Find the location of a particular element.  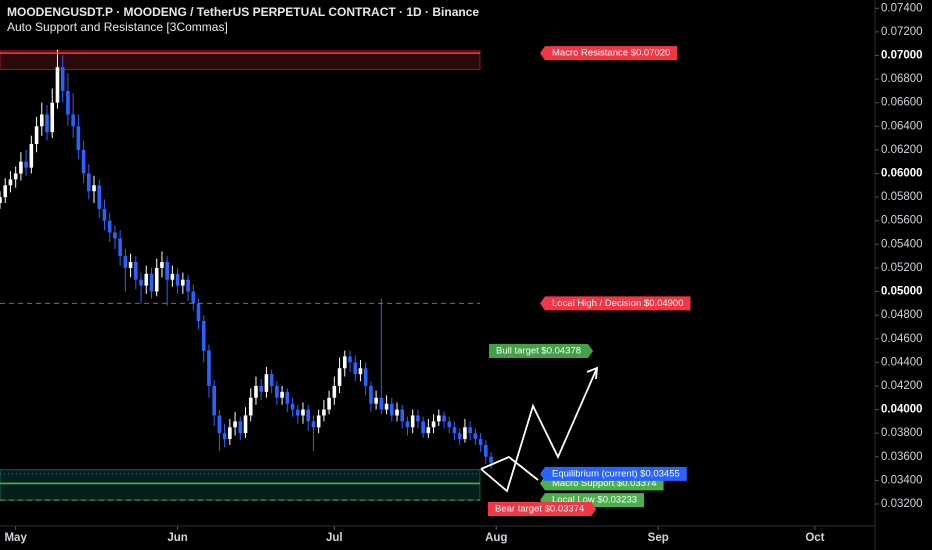

y-tick-label: 0.04600 is located at coordinates (902, 339).